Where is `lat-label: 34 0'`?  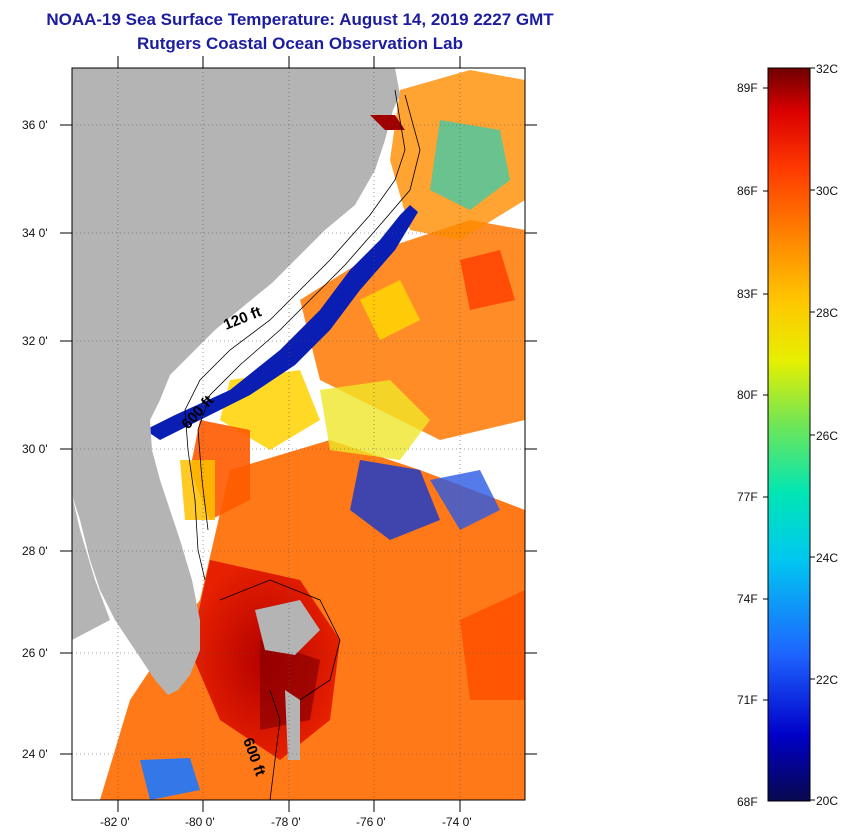
lat-label: 34 0' is located at coordinates (35, 233).